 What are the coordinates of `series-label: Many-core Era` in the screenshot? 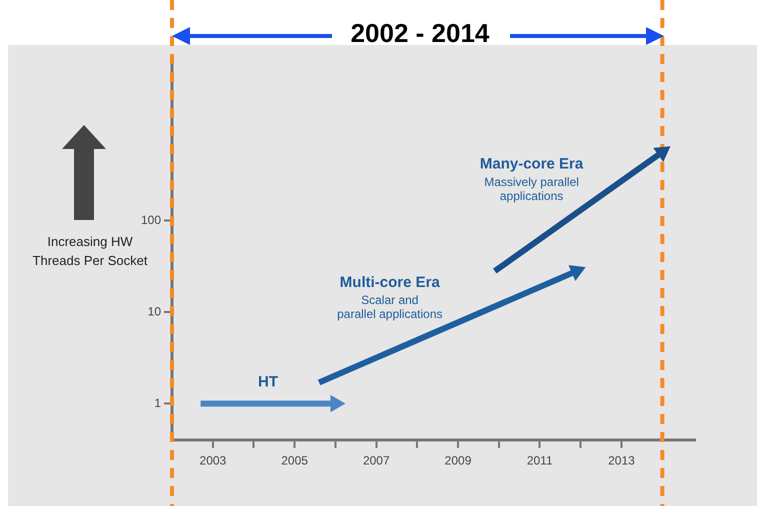 It's located at (532, 164).